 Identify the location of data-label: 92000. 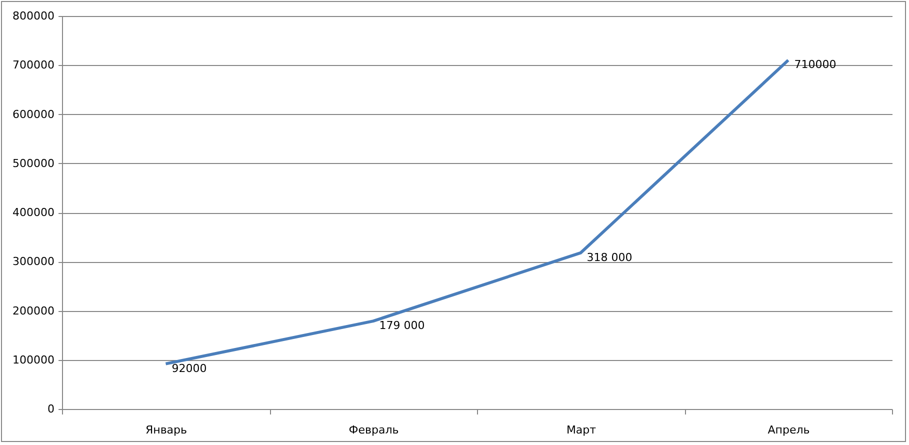
(189, 368).